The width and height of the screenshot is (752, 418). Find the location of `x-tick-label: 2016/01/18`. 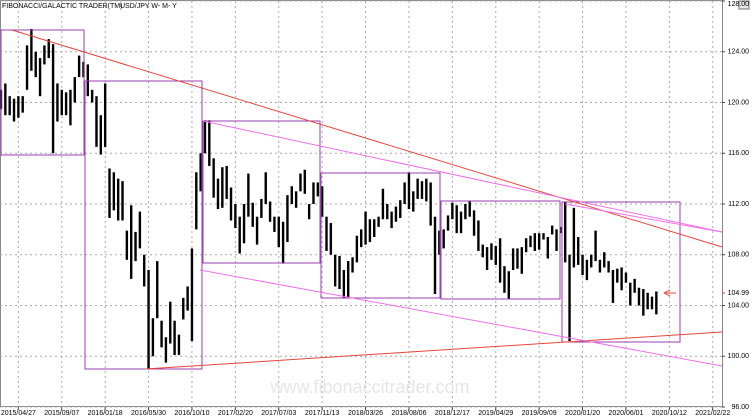

x-tick-label: 2016/01/18 is located at coordinates (105, 413).